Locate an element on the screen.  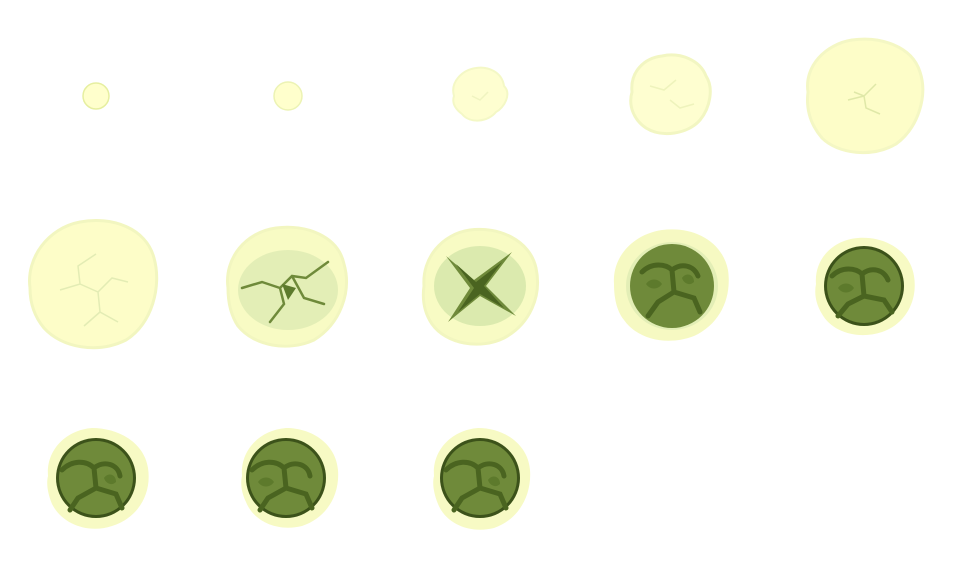
frame-2-tiny-orb is located at coordinates (288, 96).